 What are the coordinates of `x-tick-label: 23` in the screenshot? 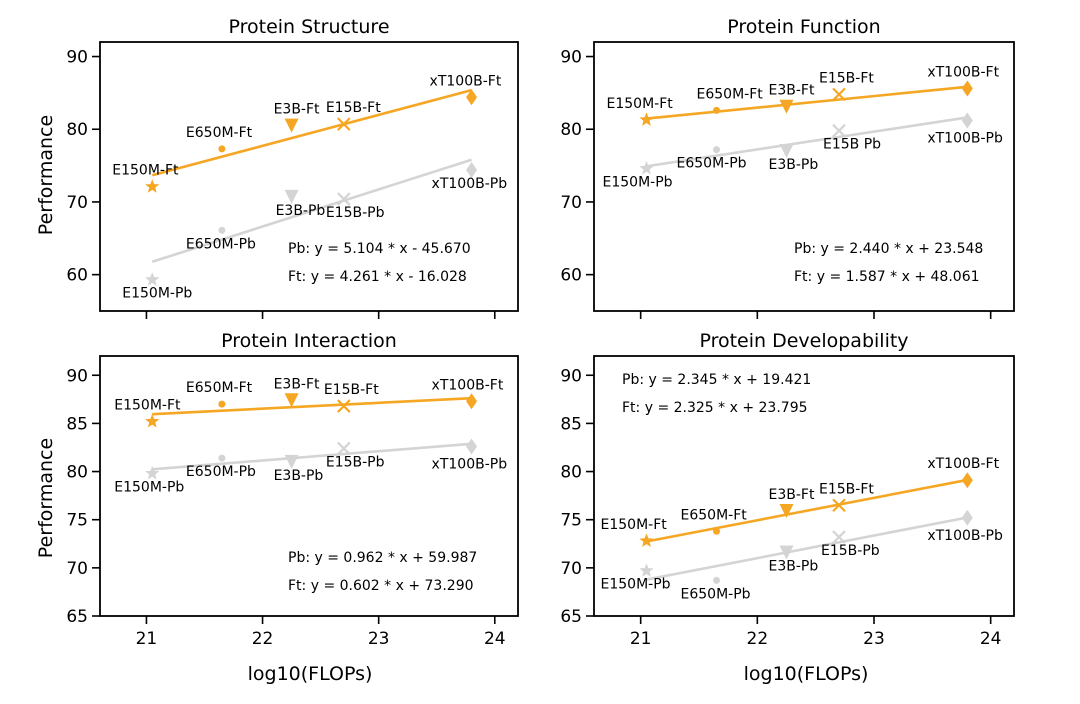 It's located at (874, 639).